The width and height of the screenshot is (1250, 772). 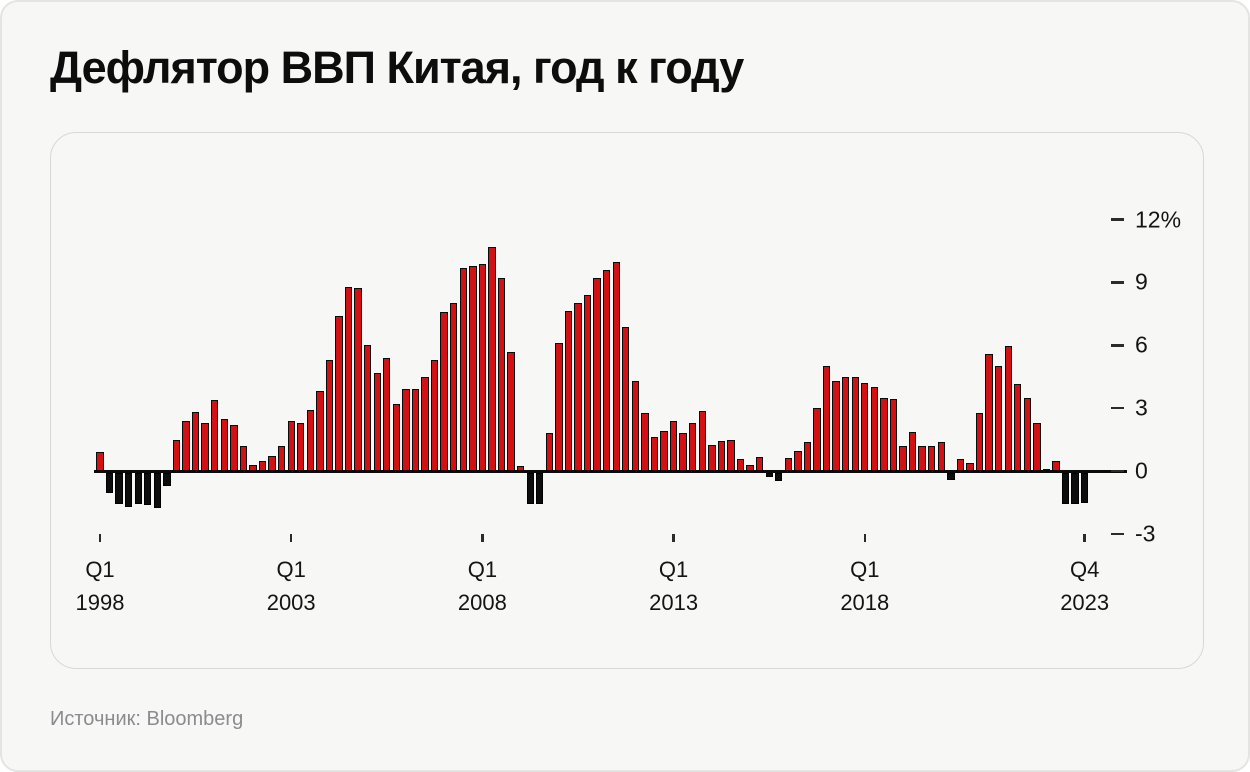 I want to click on zero-axis-line, so click(x=610, y=471).